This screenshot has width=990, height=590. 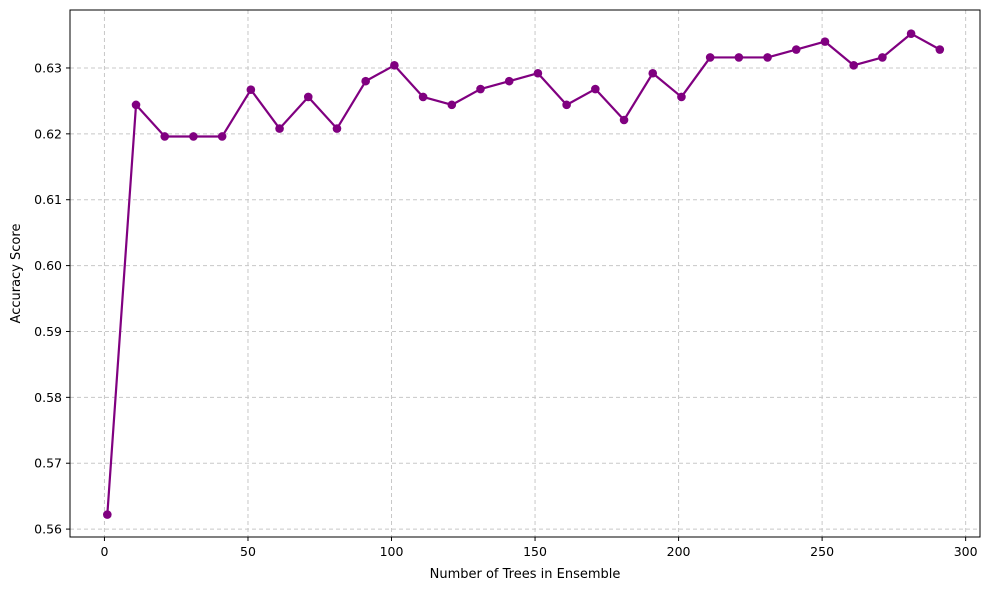 What do you see at coordinates (48, 529) in the screenshot?
I see `y-tick-label: 0.56` at bounding box center [48, 529].